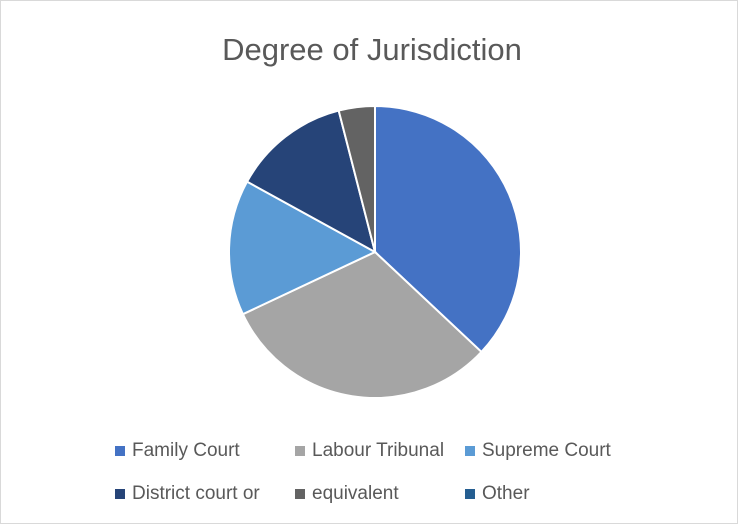 The image size is (738, 524). Describe the element at coordinates (196, 493) in the screenshot. I see `legend-label: District court or` at that location.